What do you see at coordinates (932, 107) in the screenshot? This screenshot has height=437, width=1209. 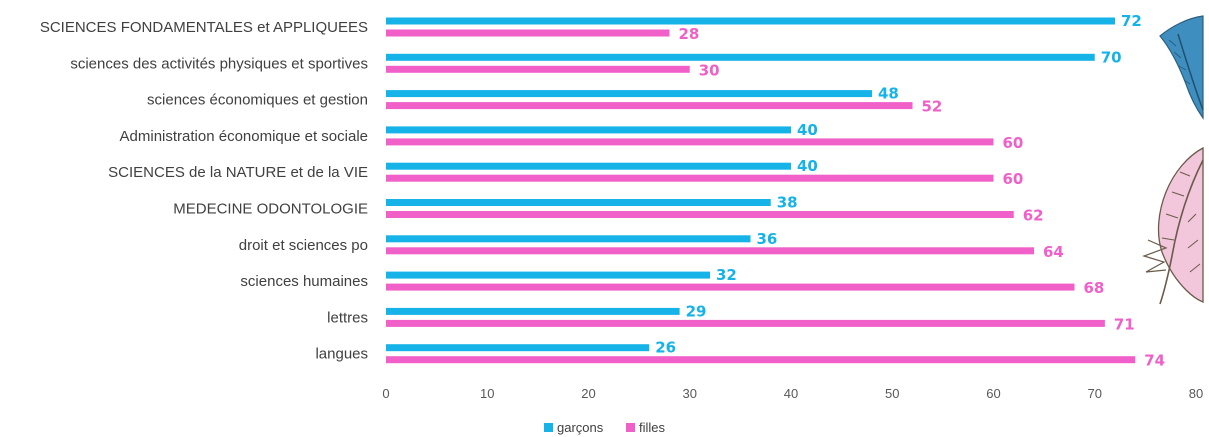 I see `data-label-filles: 52` at bounding box center [932, 107].